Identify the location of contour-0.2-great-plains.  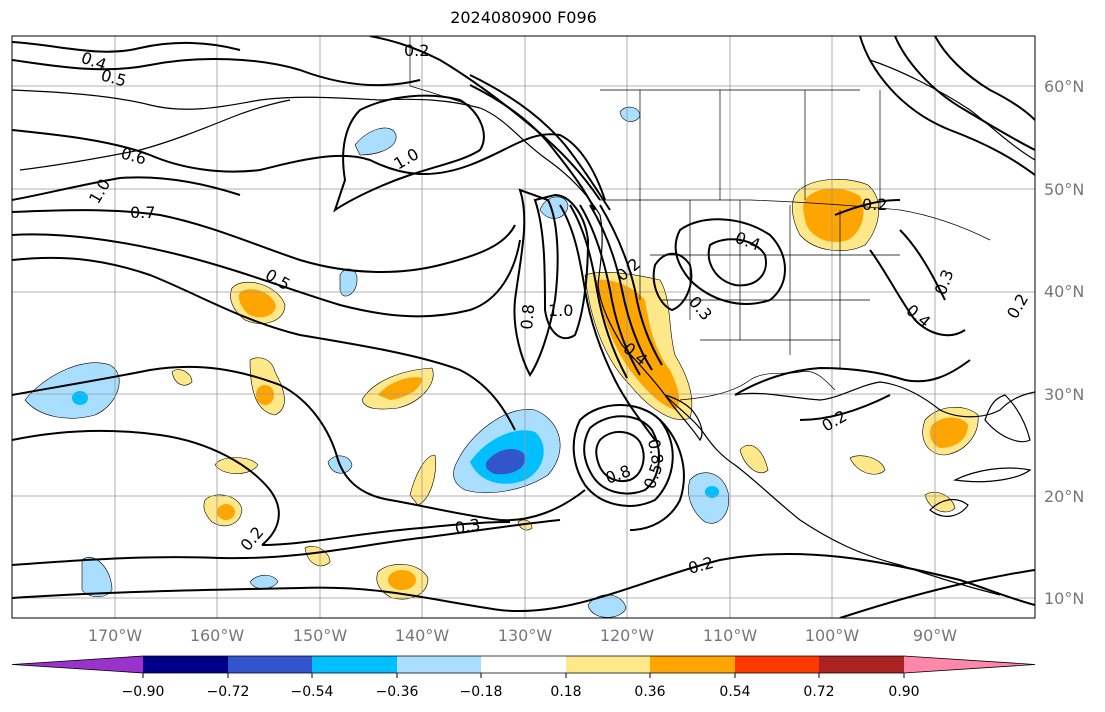
(730, 261).